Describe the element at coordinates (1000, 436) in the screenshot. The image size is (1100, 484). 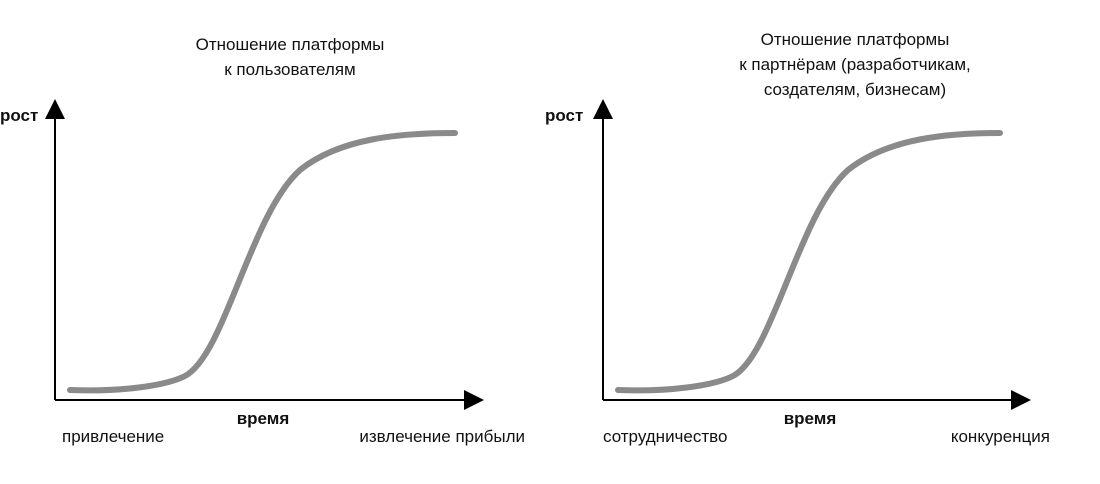
I see `end-label: конкуренция` at that location.